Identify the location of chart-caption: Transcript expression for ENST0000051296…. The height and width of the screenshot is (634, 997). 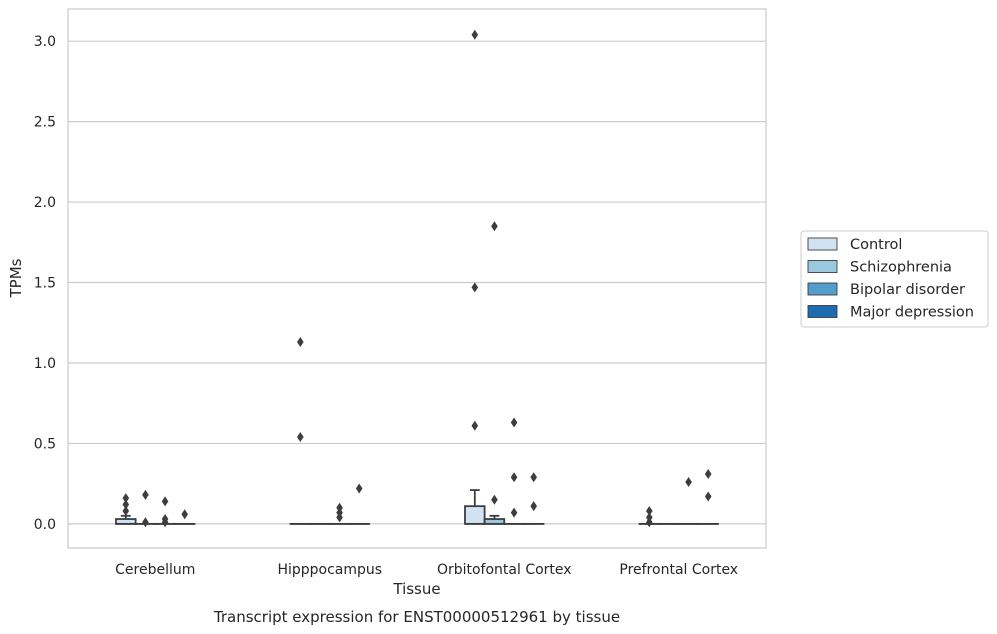
(416, 617).